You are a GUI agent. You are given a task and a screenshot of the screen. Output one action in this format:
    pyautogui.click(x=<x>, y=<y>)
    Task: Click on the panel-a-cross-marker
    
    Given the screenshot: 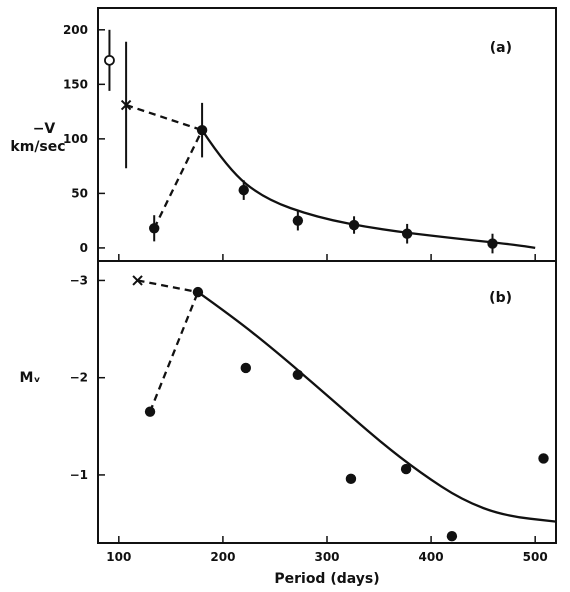 What is the action you would take?
    pyautogui.click(x=126, y=105)
    